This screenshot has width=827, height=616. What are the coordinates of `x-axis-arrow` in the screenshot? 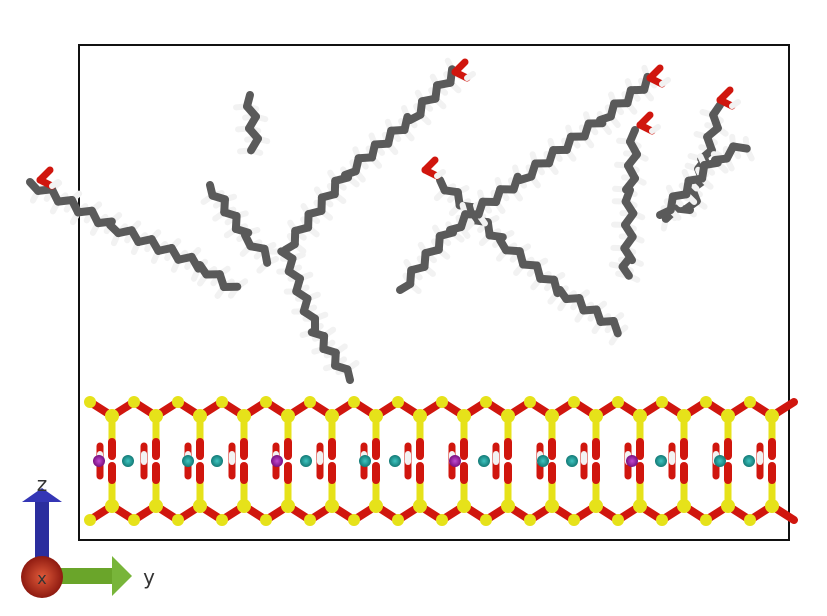 It's located at (42, 577).